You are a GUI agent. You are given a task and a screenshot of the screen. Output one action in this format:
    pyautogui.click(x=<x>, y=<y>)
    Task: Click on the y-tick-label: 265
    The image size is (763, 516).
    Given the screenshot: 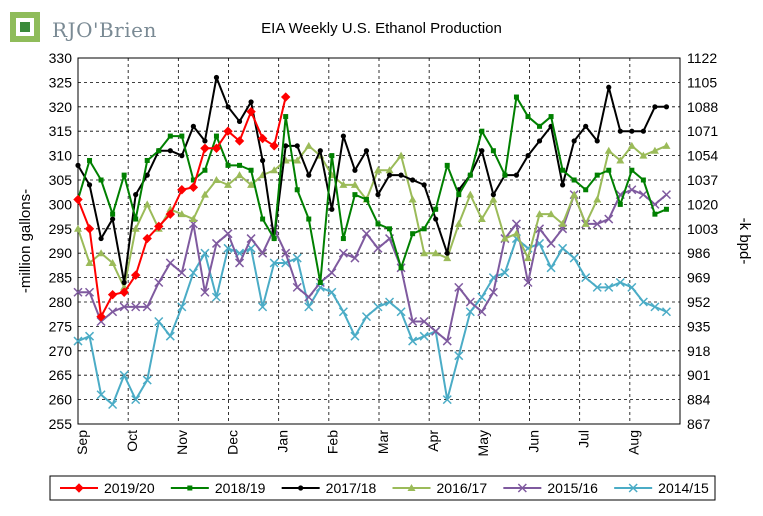 What is the action you would take?
    pyautogui.click(x=61, y=375)
    